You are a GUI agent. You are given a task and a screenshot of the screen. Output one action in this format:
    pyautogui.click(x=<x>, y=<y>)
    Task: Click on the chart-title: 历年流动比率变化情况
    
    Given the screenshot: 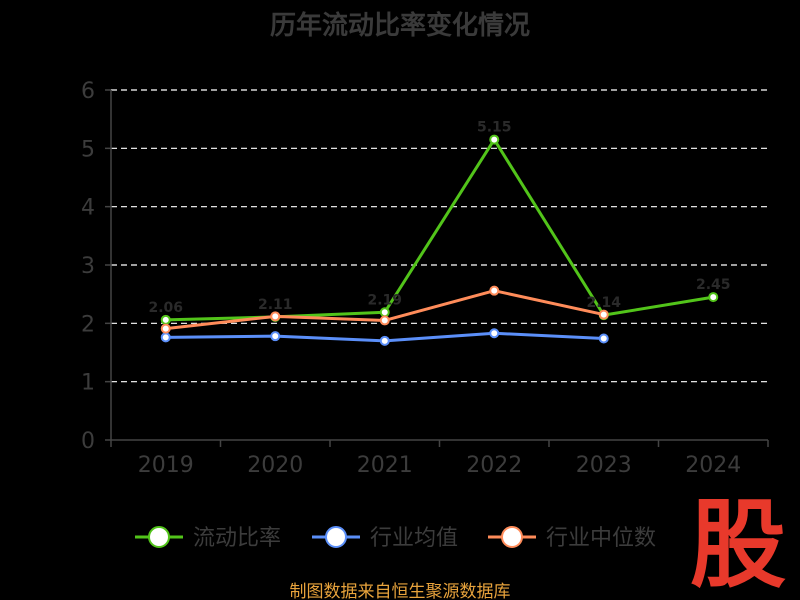 What is the action you would take?
    pyautogui.click(x=400, y=25)
    